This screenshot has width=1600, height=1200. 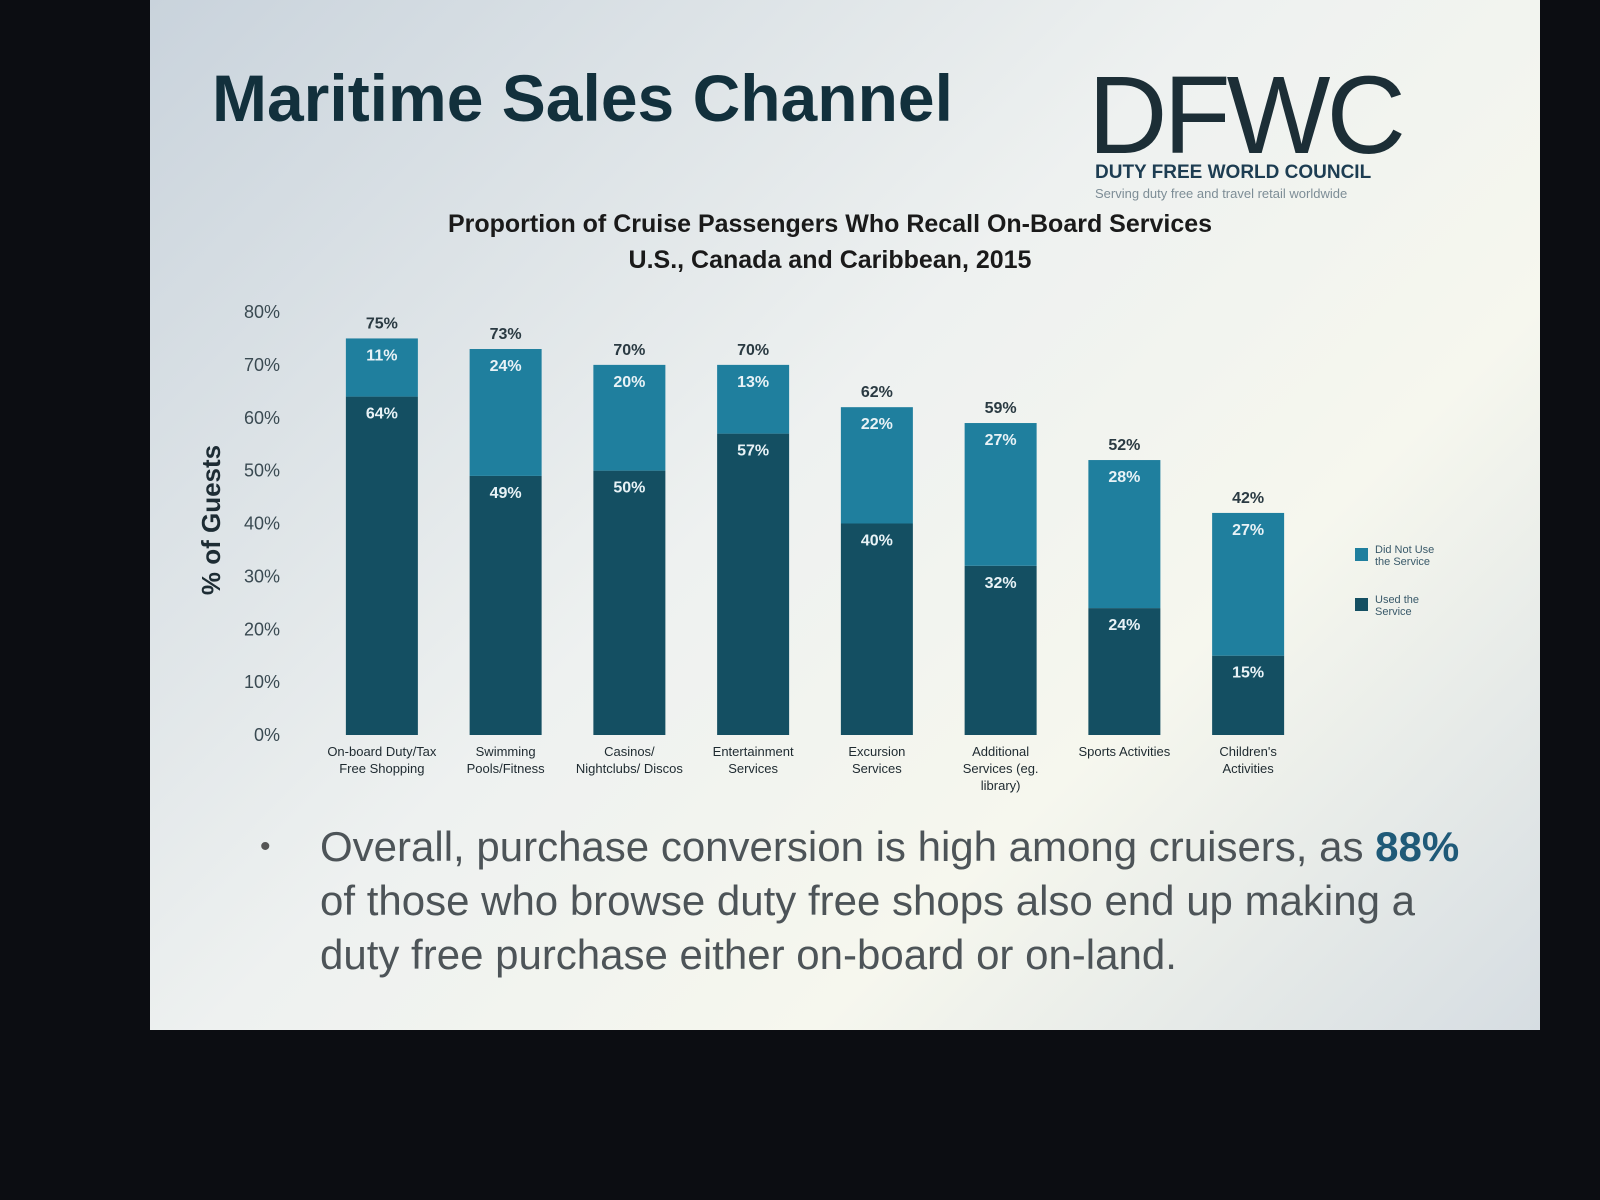 I want to click on x-tick-label: Children's Activities, so click(x=1248, y=760).